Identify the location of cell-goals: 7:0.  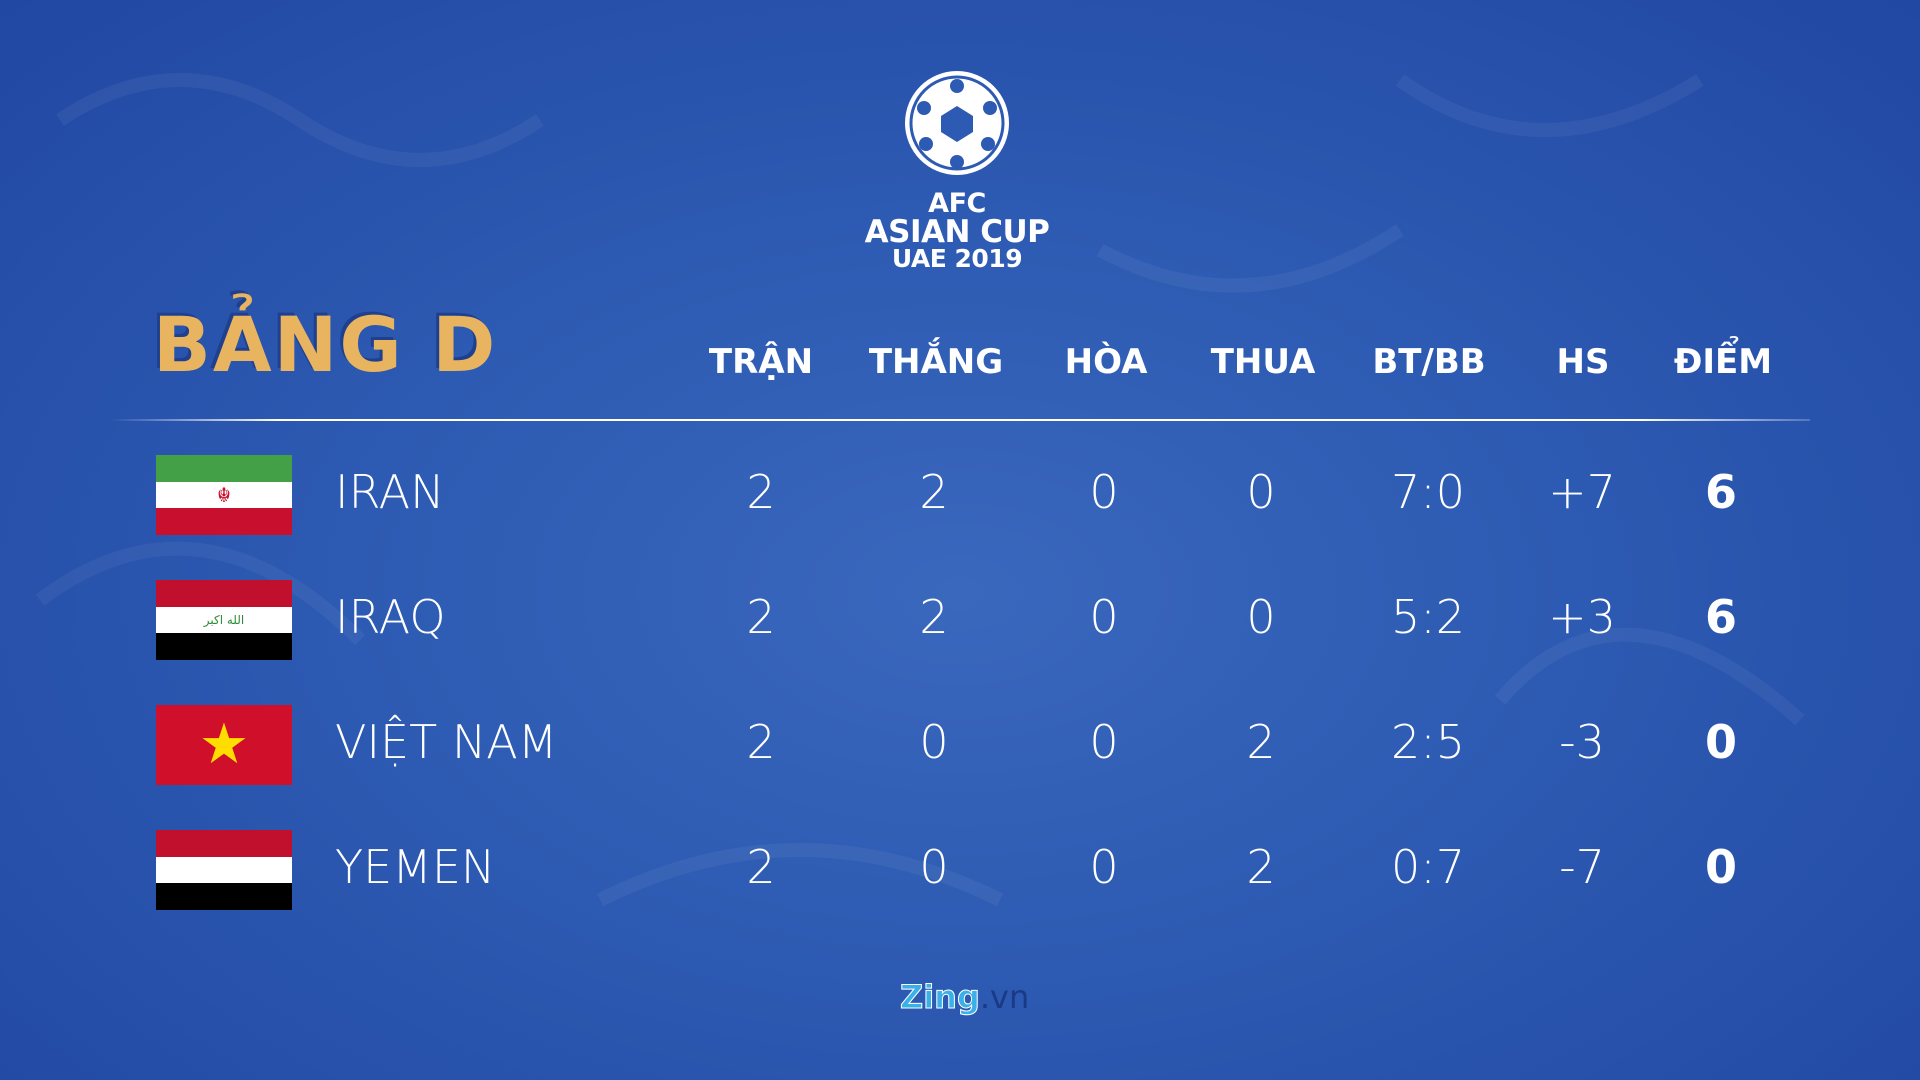
(1428, 492).